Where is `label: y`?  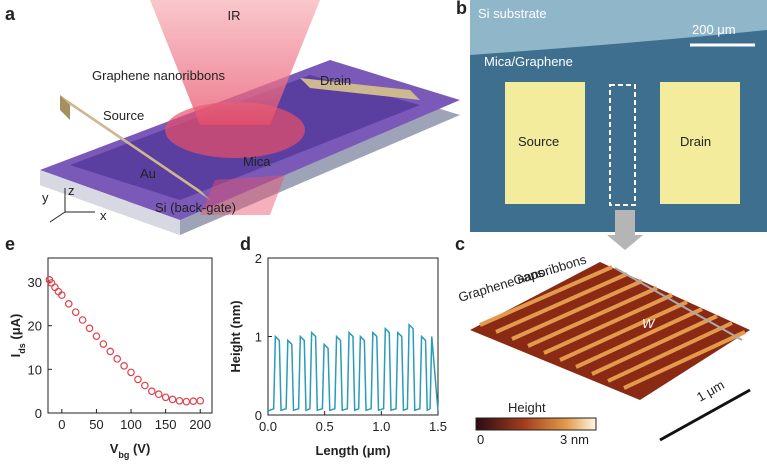
label: y is located at coordinates (45, 197).